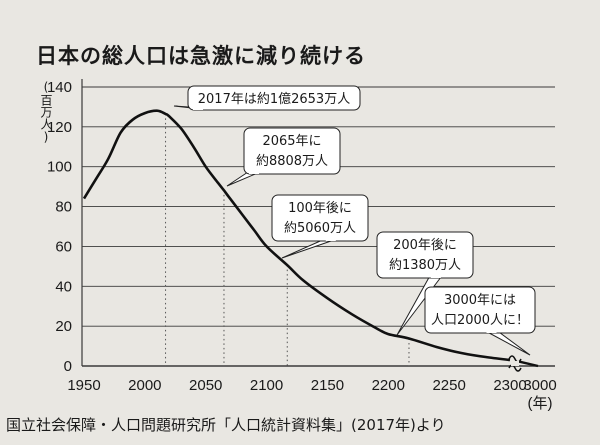  What do you see at coordinates (448, 385) in the screenshot?
I see `x-tick-label: 2250` at bounding box center [448, 385].